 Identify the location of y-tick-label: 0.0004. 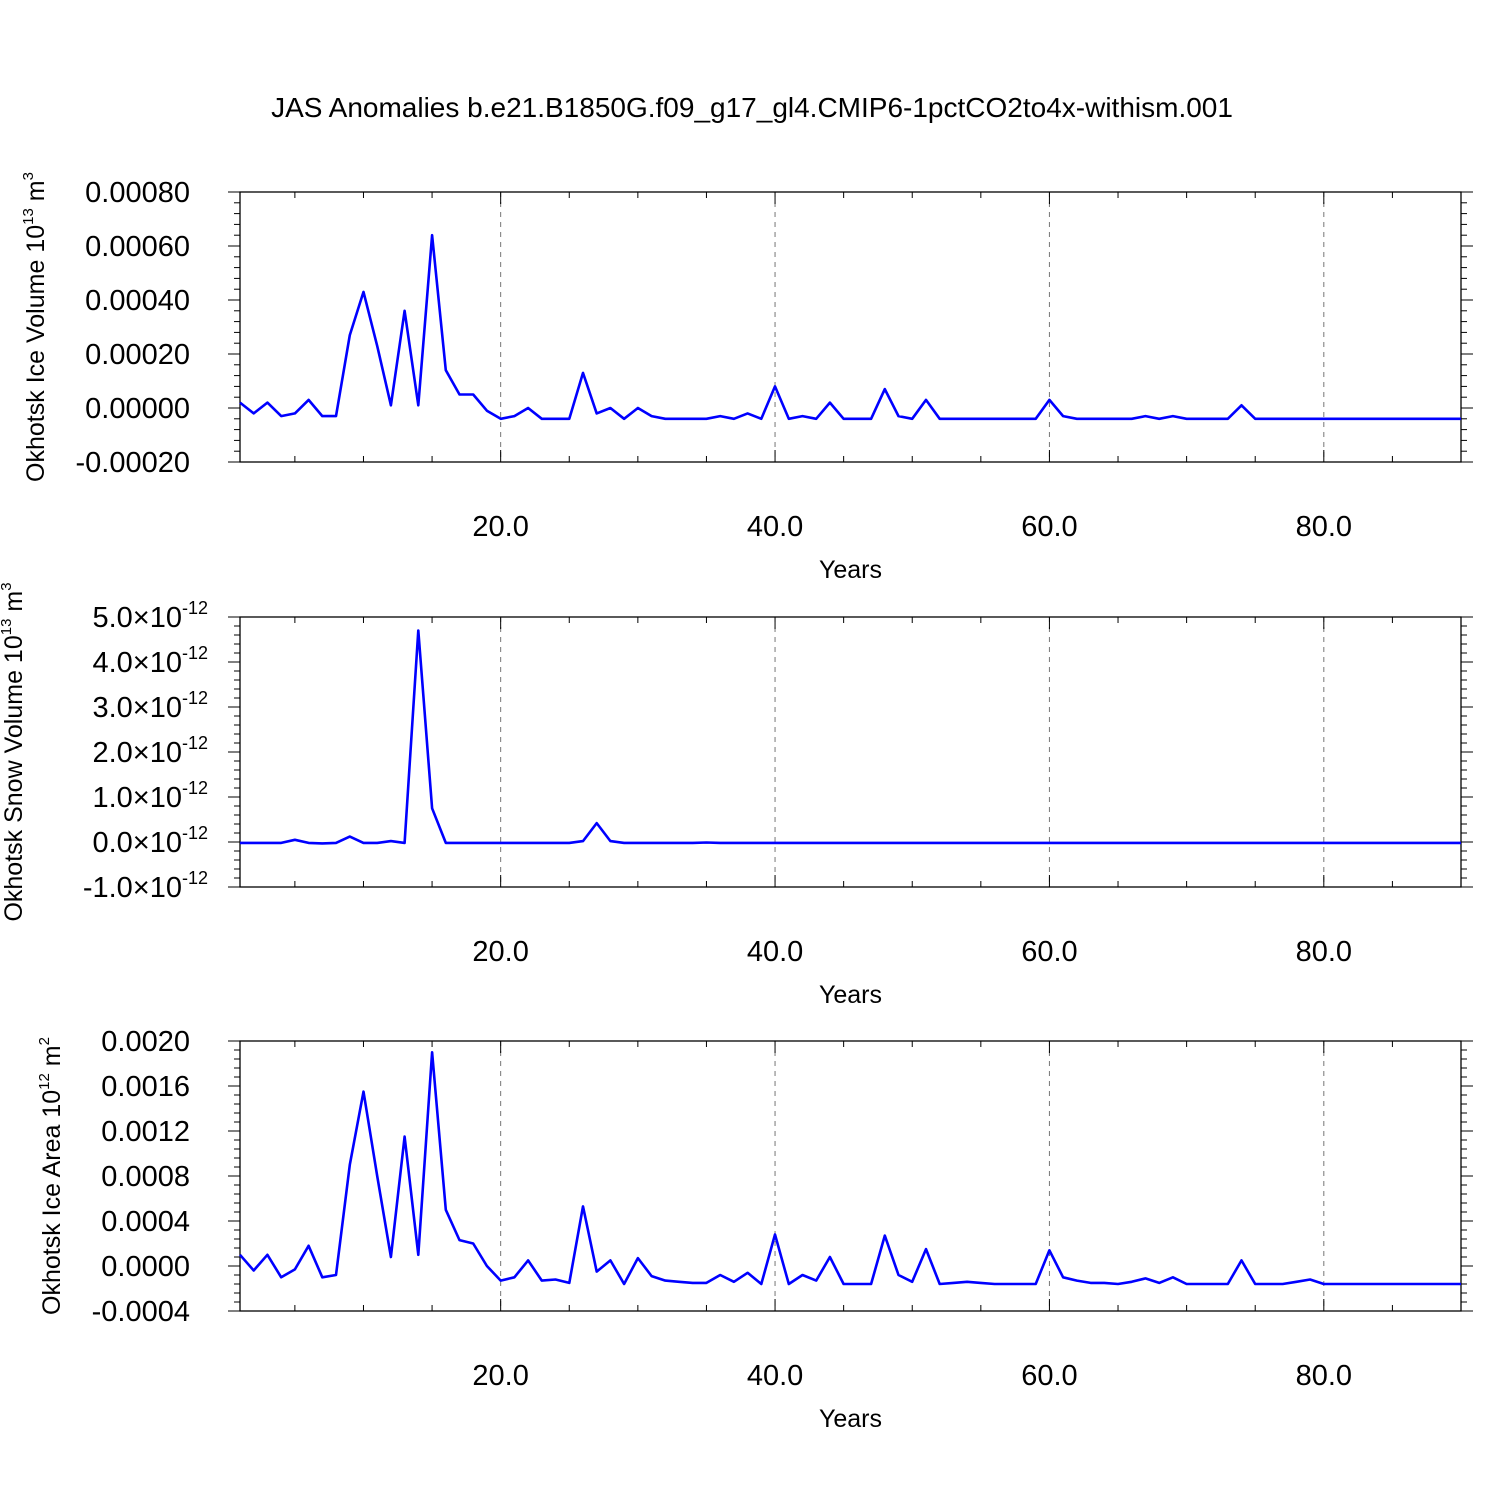
(145, 1222).